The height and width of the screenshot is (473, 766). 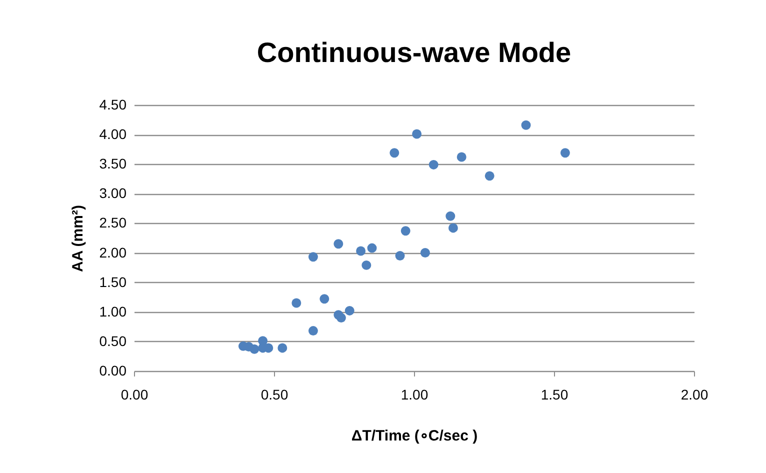 I want to click on x-tick-label: 1.50, so click(x=554, y=394).